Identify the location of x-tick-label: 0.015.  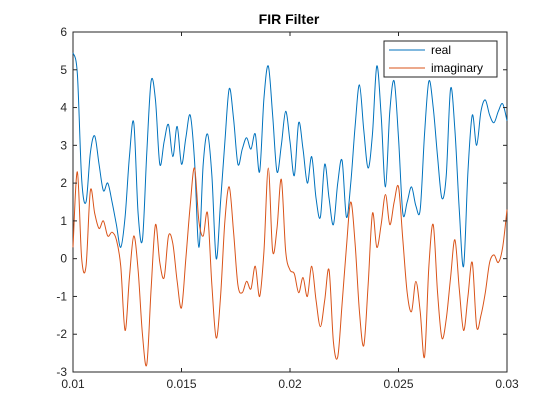
(181, 384).